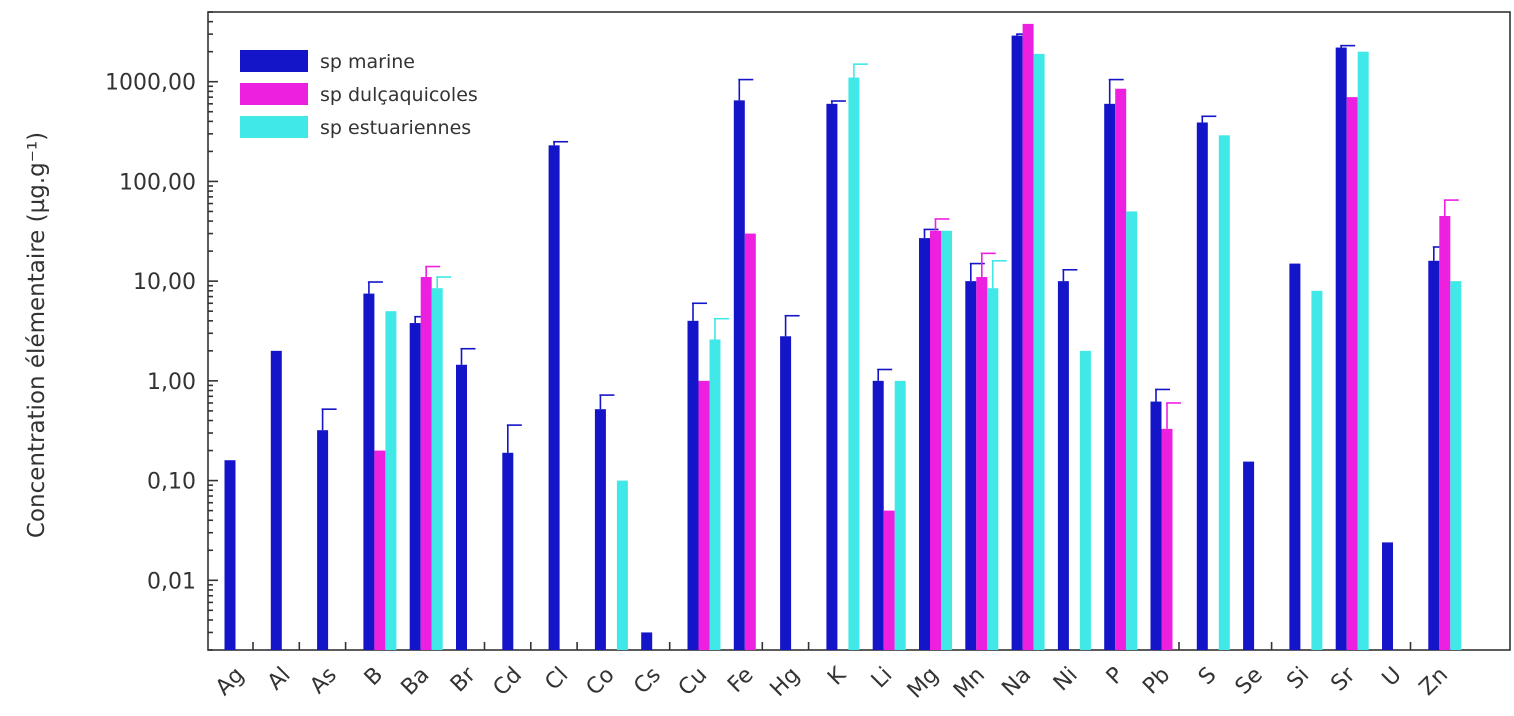 The width and height of the screenshot is (1514, 716). What do you see at coordinates (1063, 465) in the screenshot?
I see `bar-sp-marine-Ni` at bounding box center [1063, 465].